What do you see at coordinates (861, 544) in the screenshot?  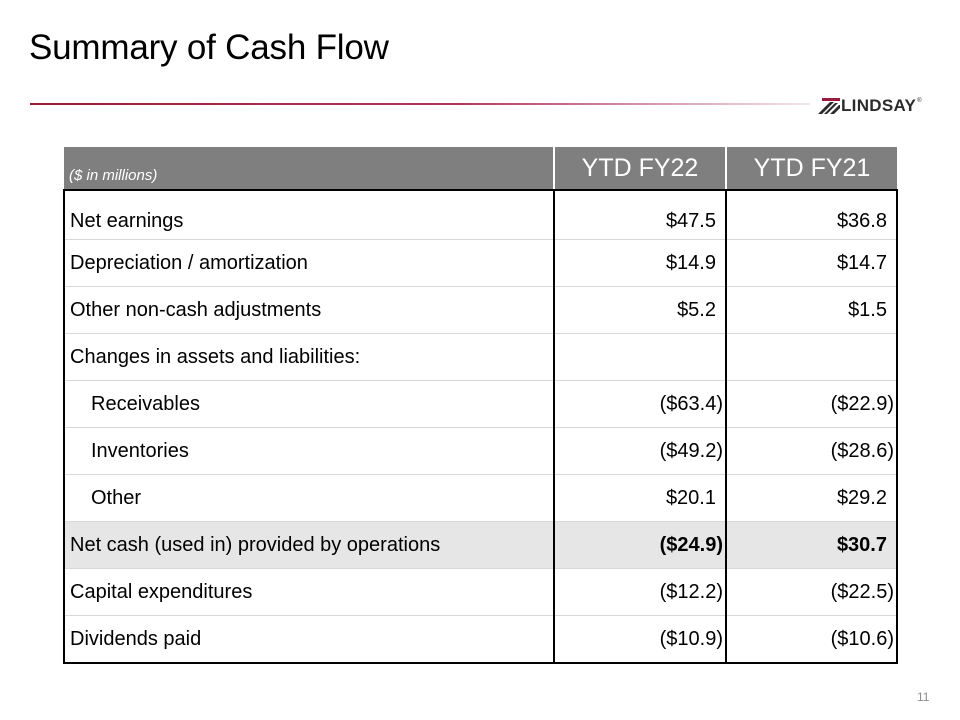 I see `value-fy21: $30.7` at bounding box center [861, 544].